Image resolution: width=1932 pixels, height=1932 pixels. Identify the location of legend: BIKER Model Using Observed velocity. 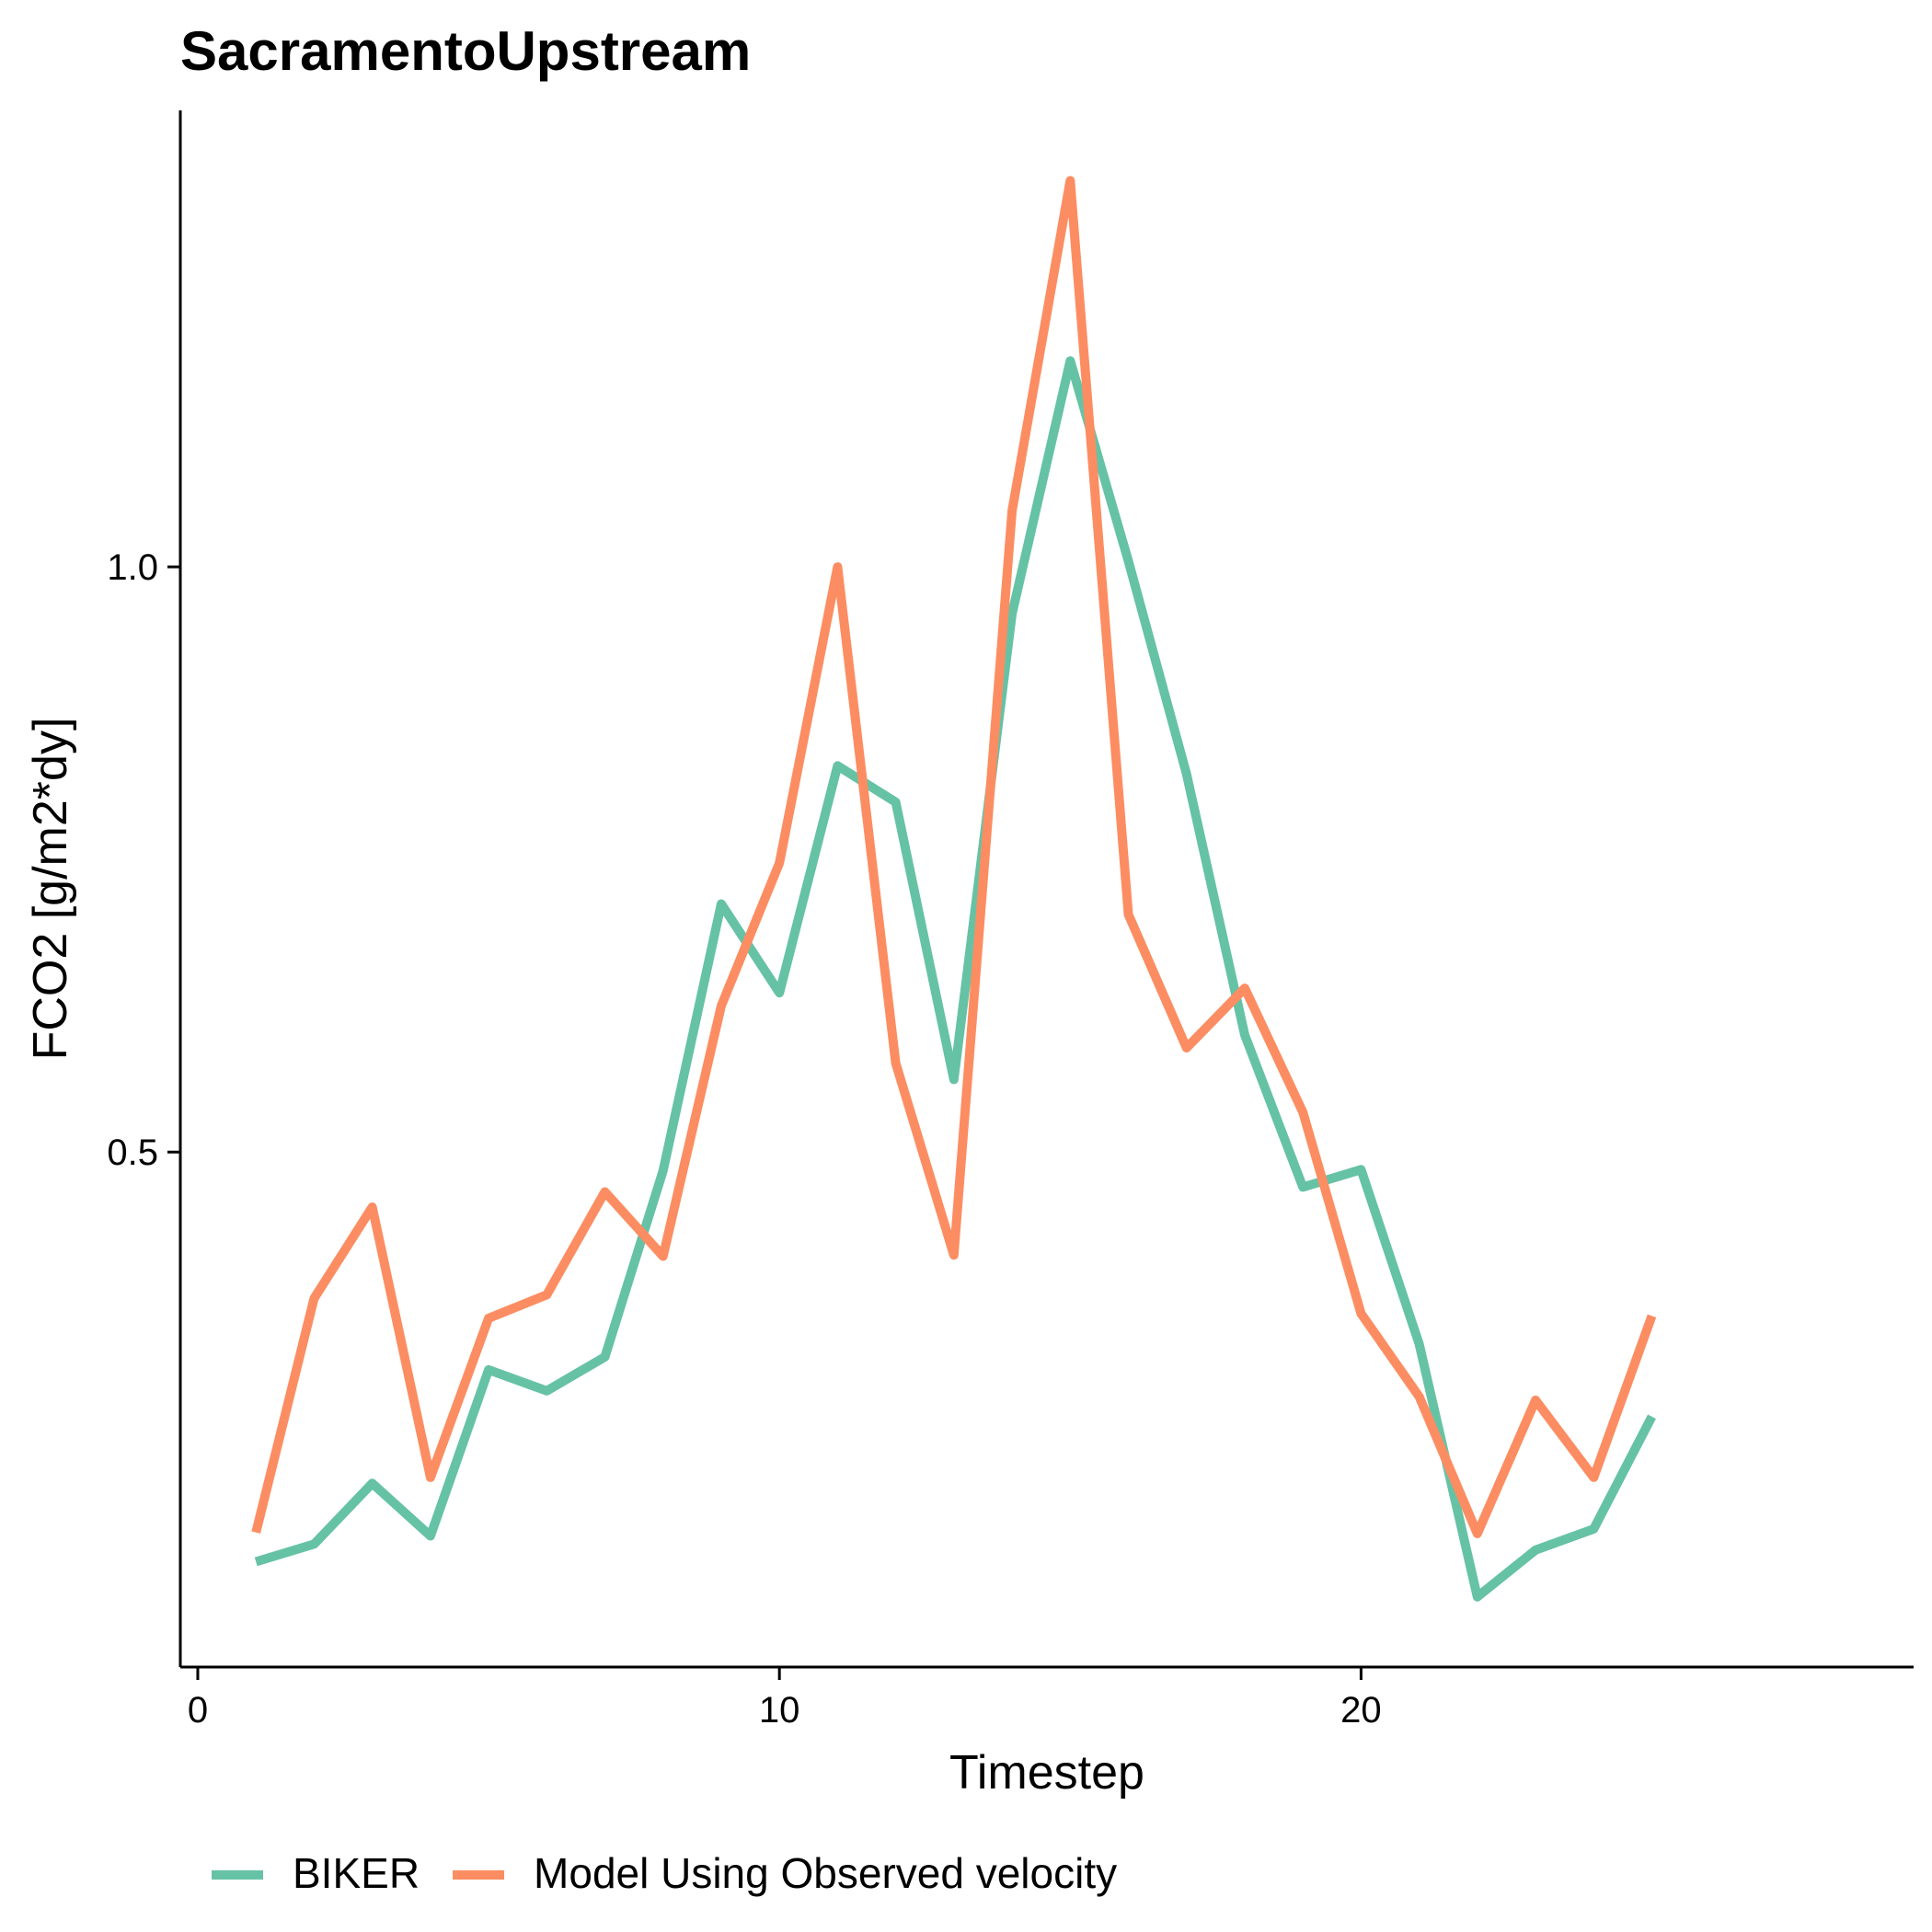
(664, 1873).